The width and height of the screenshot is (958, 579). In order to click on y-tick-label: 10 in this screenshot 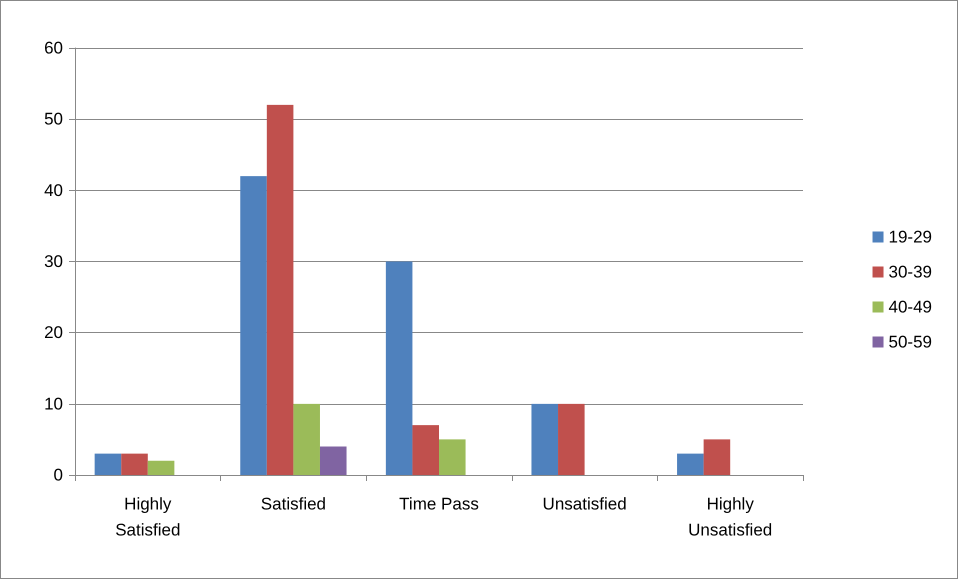, I will do `click(53, 404)`.